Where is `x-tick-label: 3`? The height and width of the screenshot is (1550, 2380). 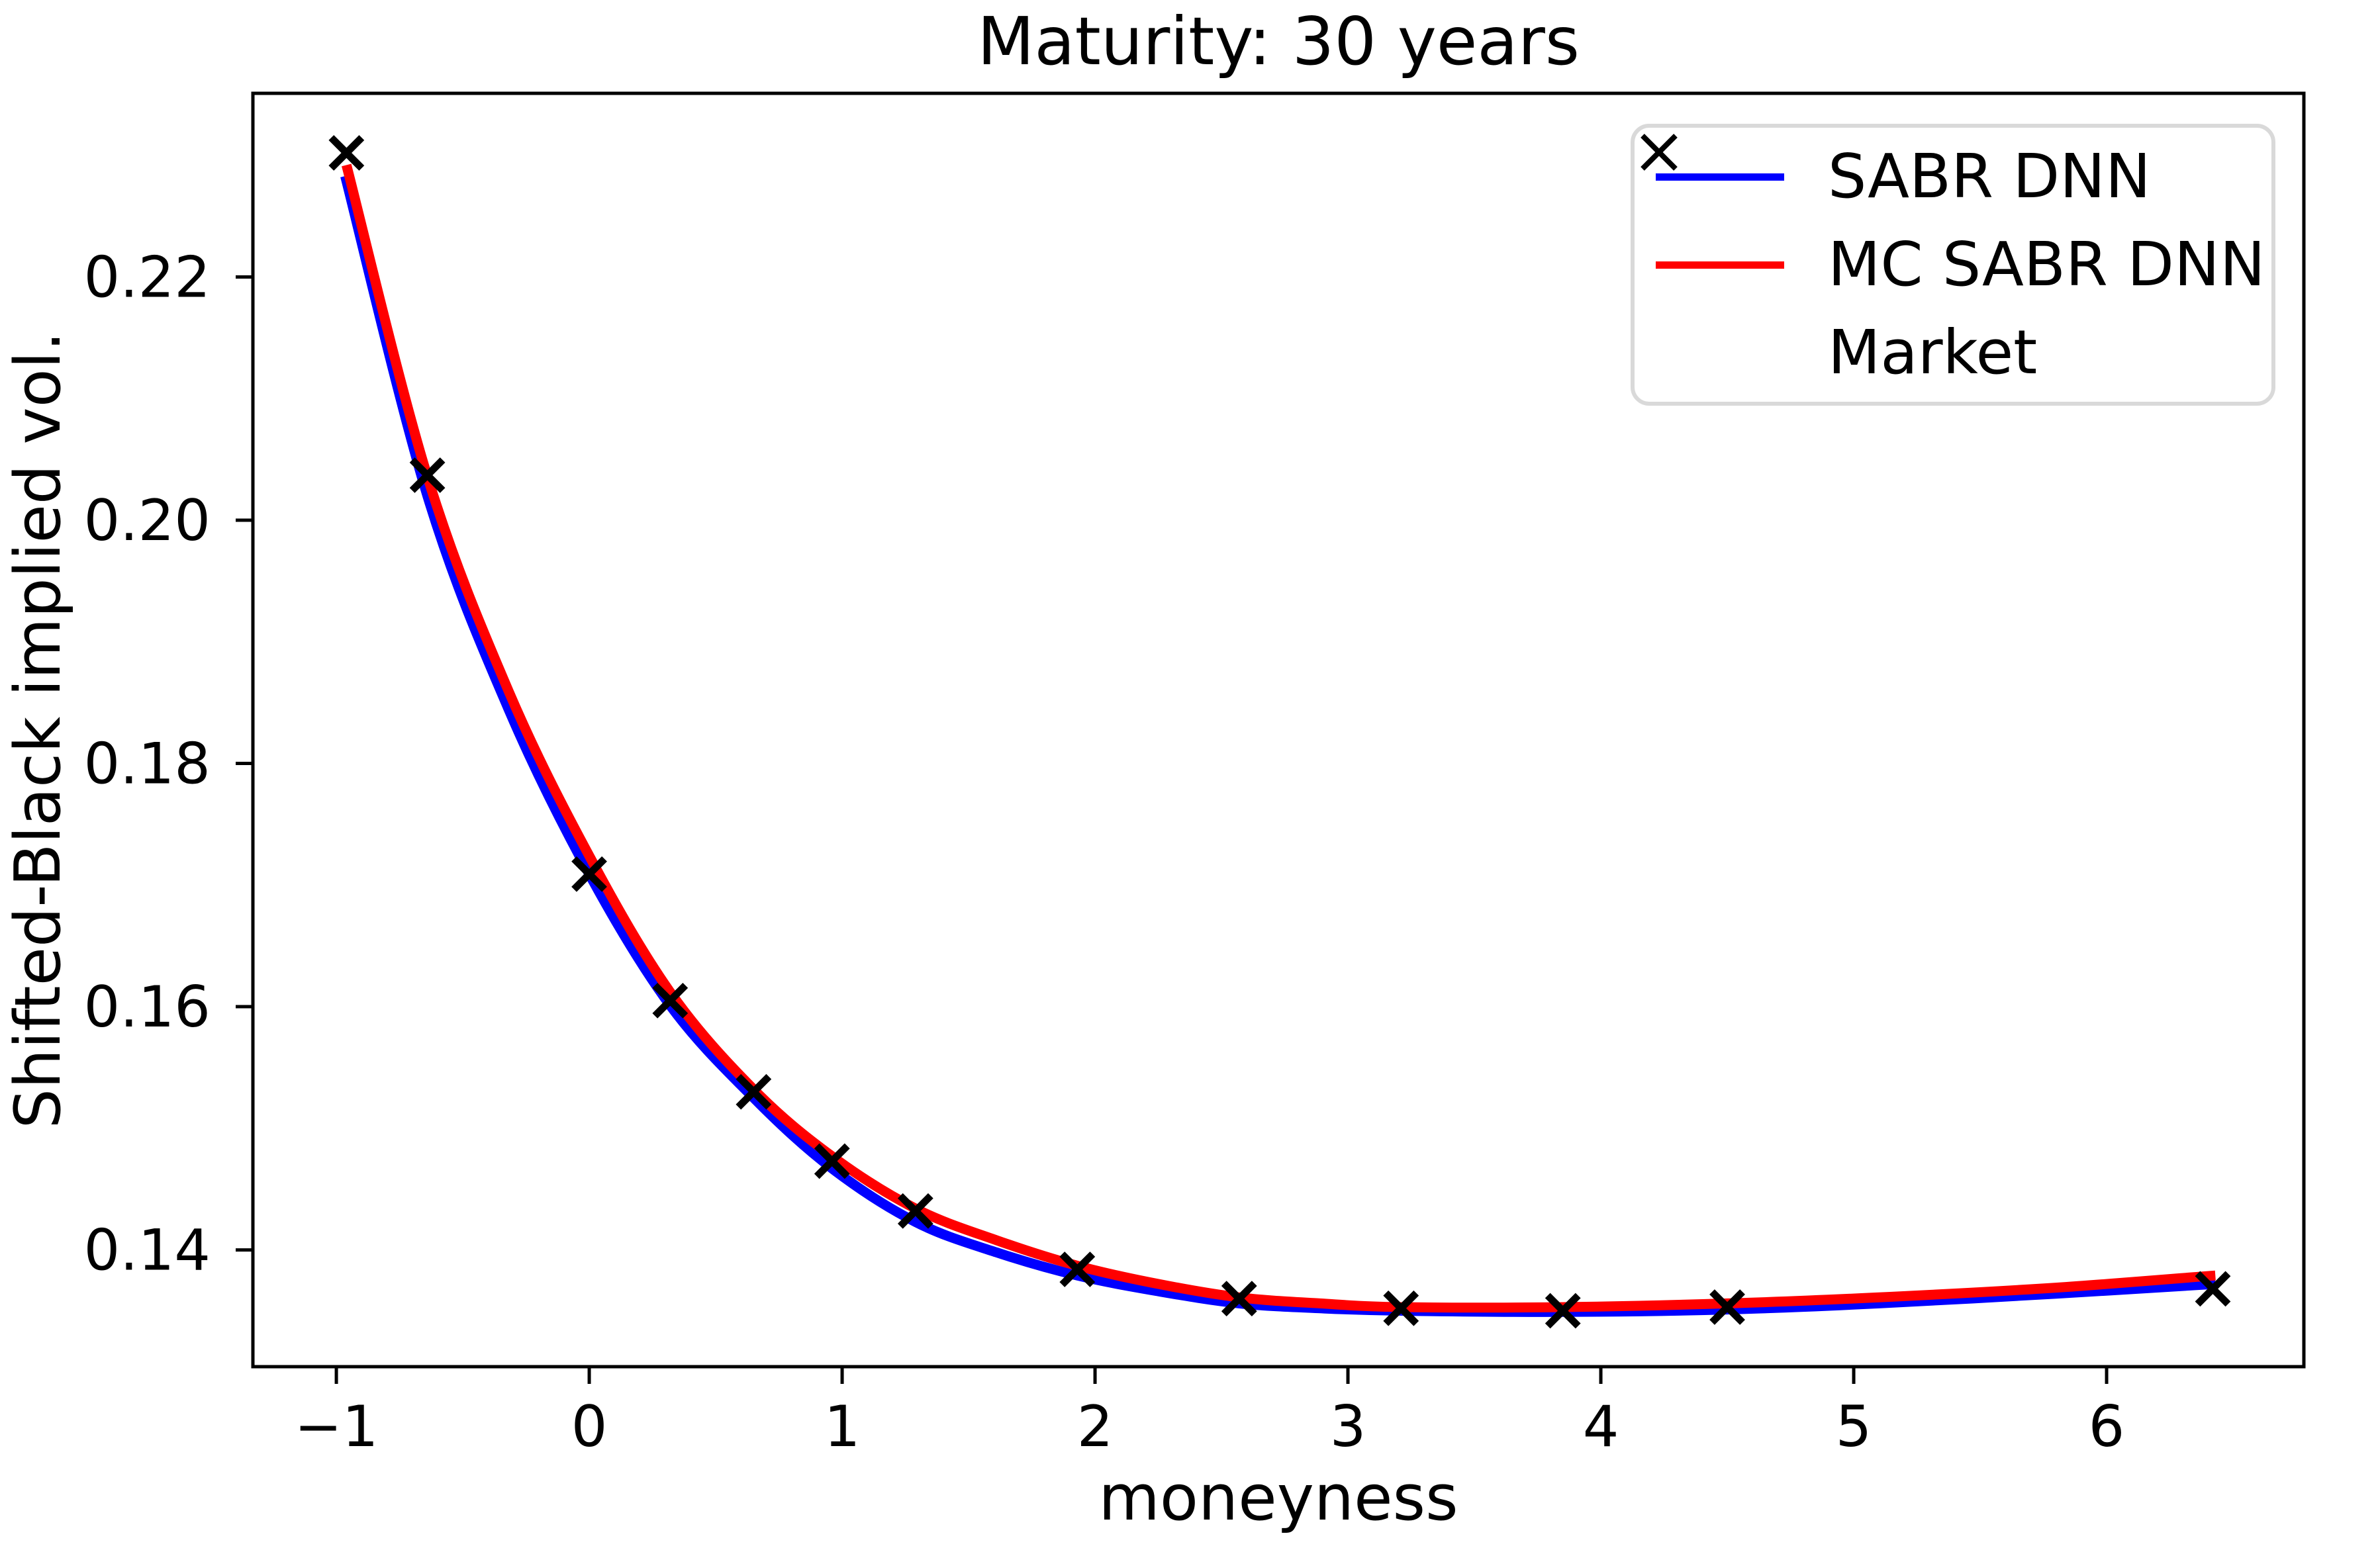 x-tick-label: 3 is located at coordinates (1348, 1427).